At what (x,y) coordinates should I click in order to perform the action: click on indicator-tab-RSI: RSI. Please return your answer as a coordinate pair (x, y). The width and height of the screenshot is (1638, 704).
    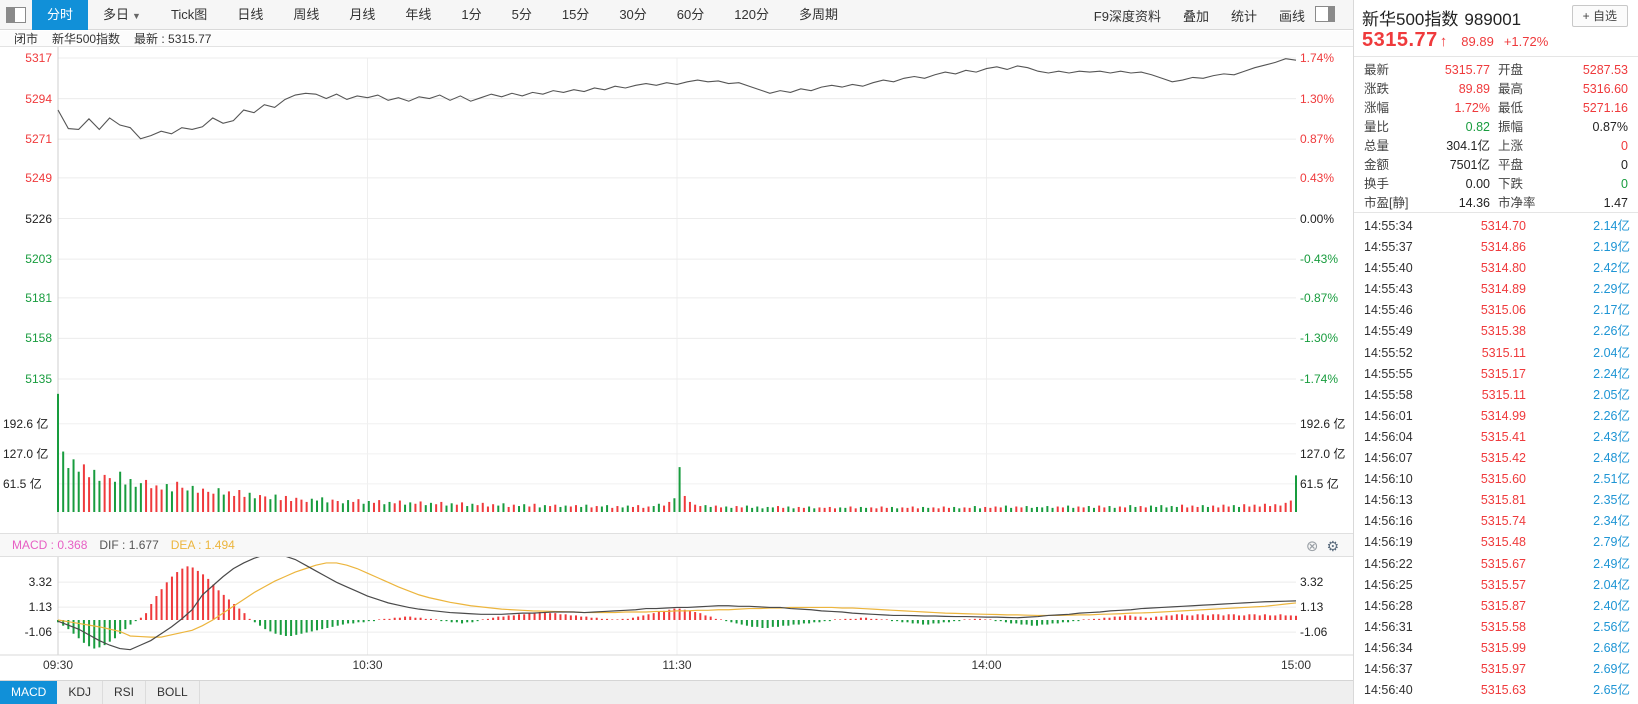
    Looking at the image, I should click on (125, 692).